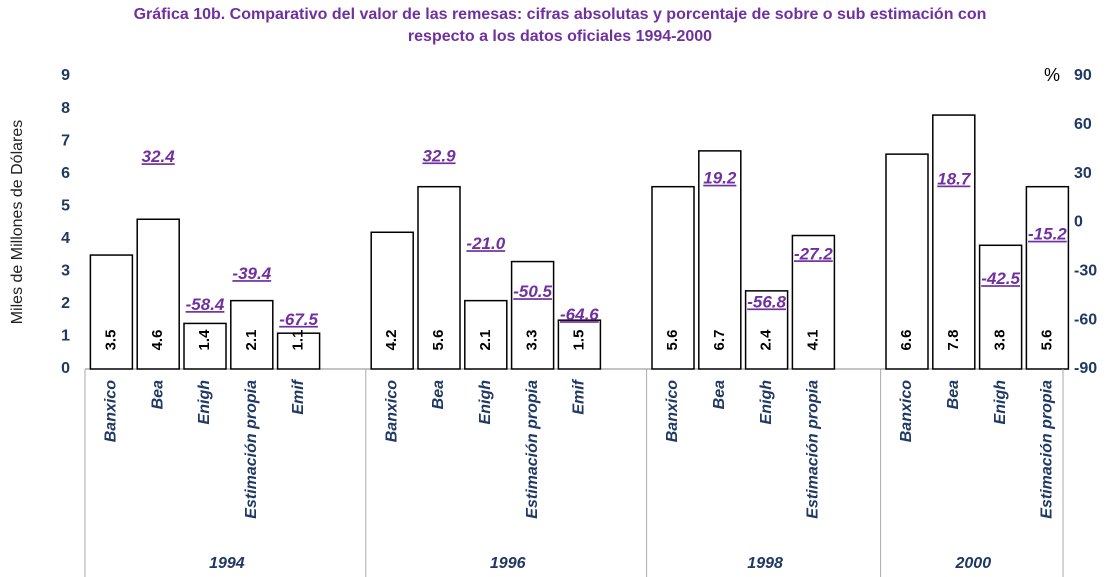 The image size is (1117, 577). Describe the element at coordinates (532, 340) in the screenshot. I see `bar-value-label: 3.3` at that location.